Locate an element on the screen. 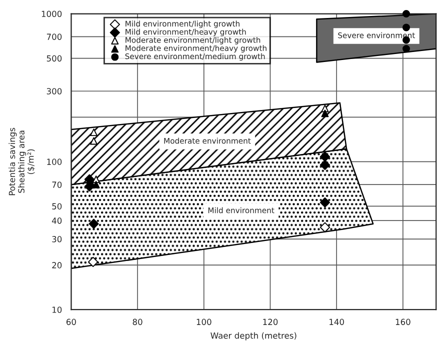 The width and height of the screenshot is (445, 344). x-tick-label: 120 is located at coordinates (270, 322).